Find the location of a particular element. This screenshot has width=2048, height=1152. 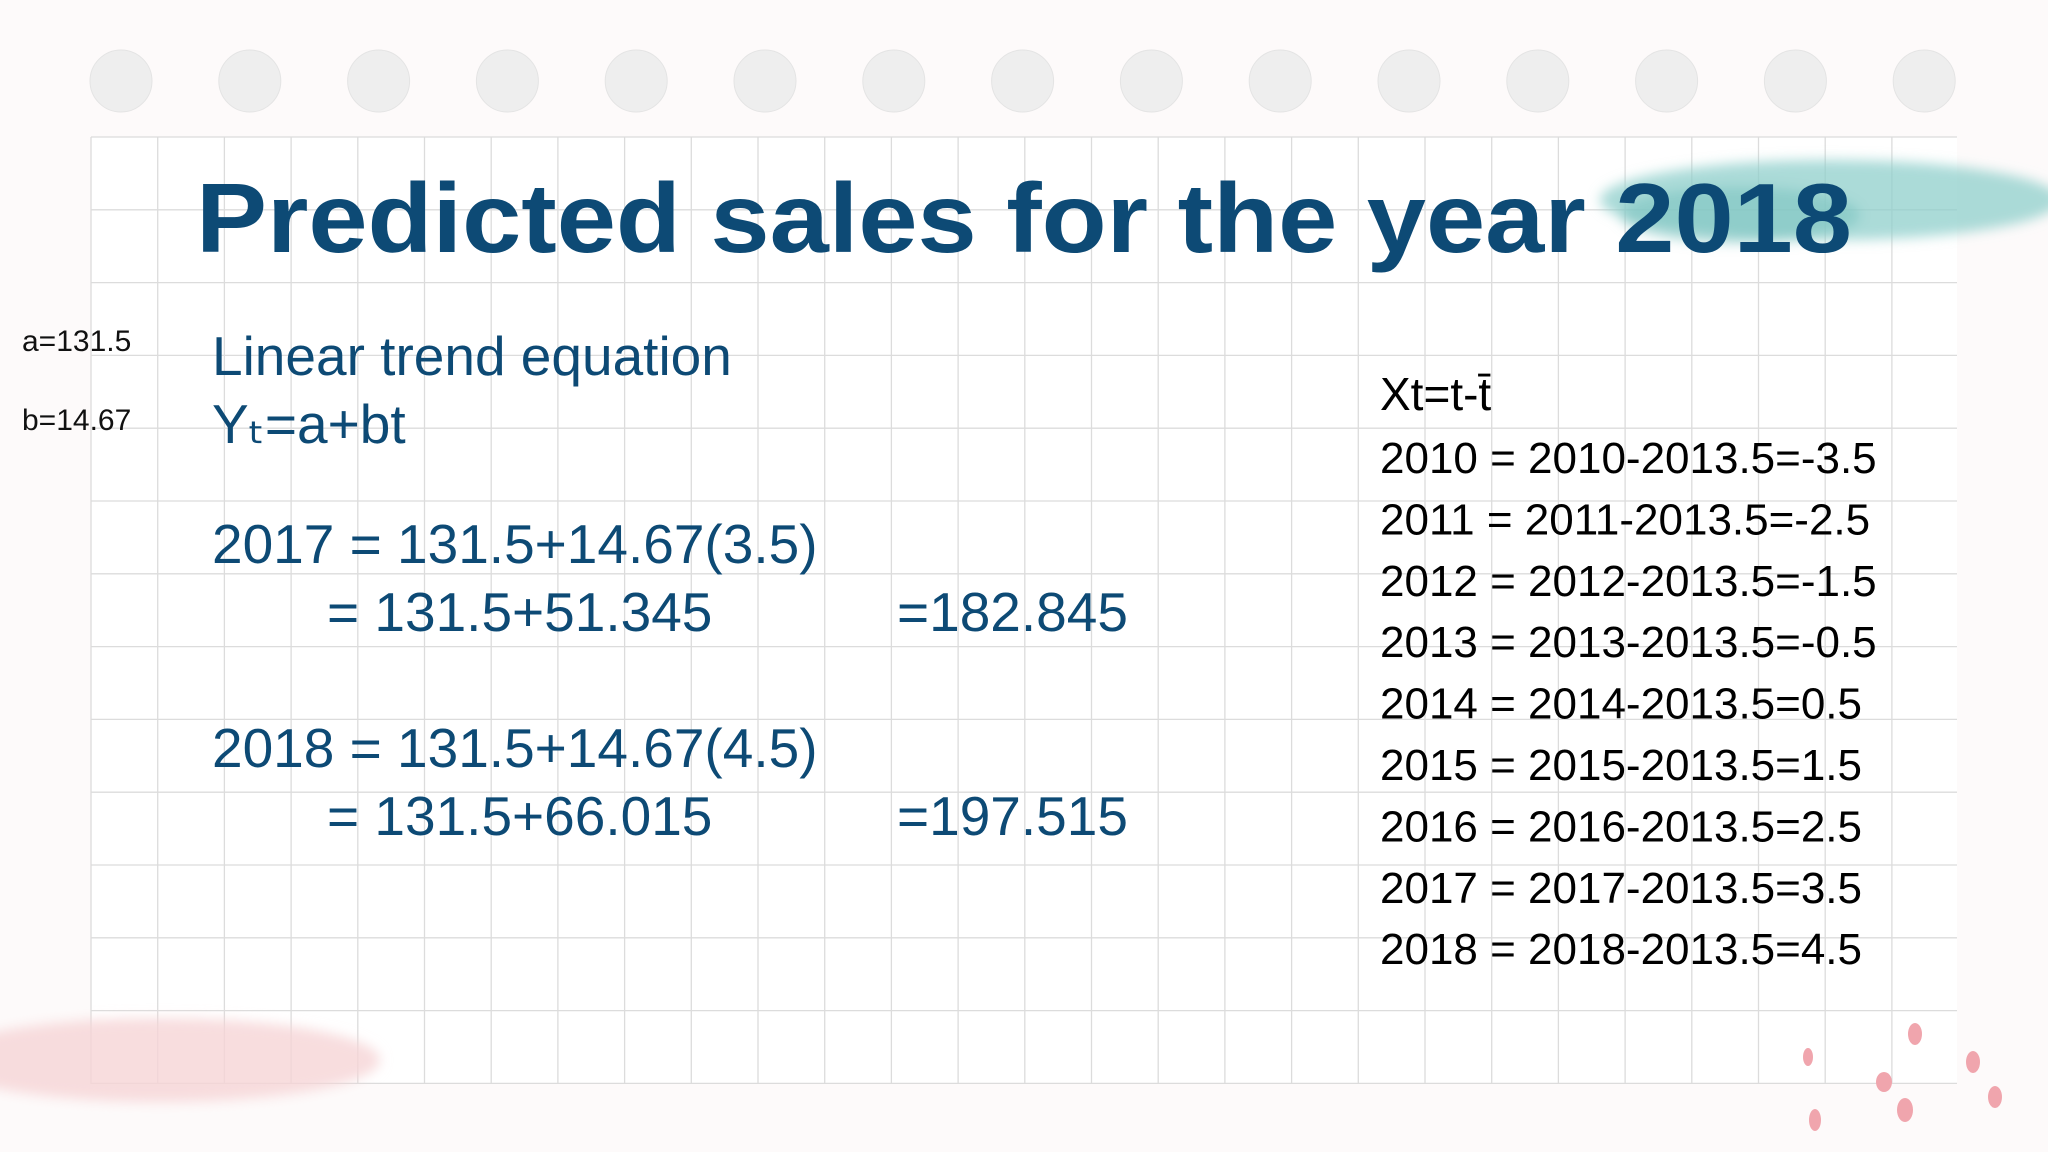

punch-holes is located at coordinates (1022, 81).